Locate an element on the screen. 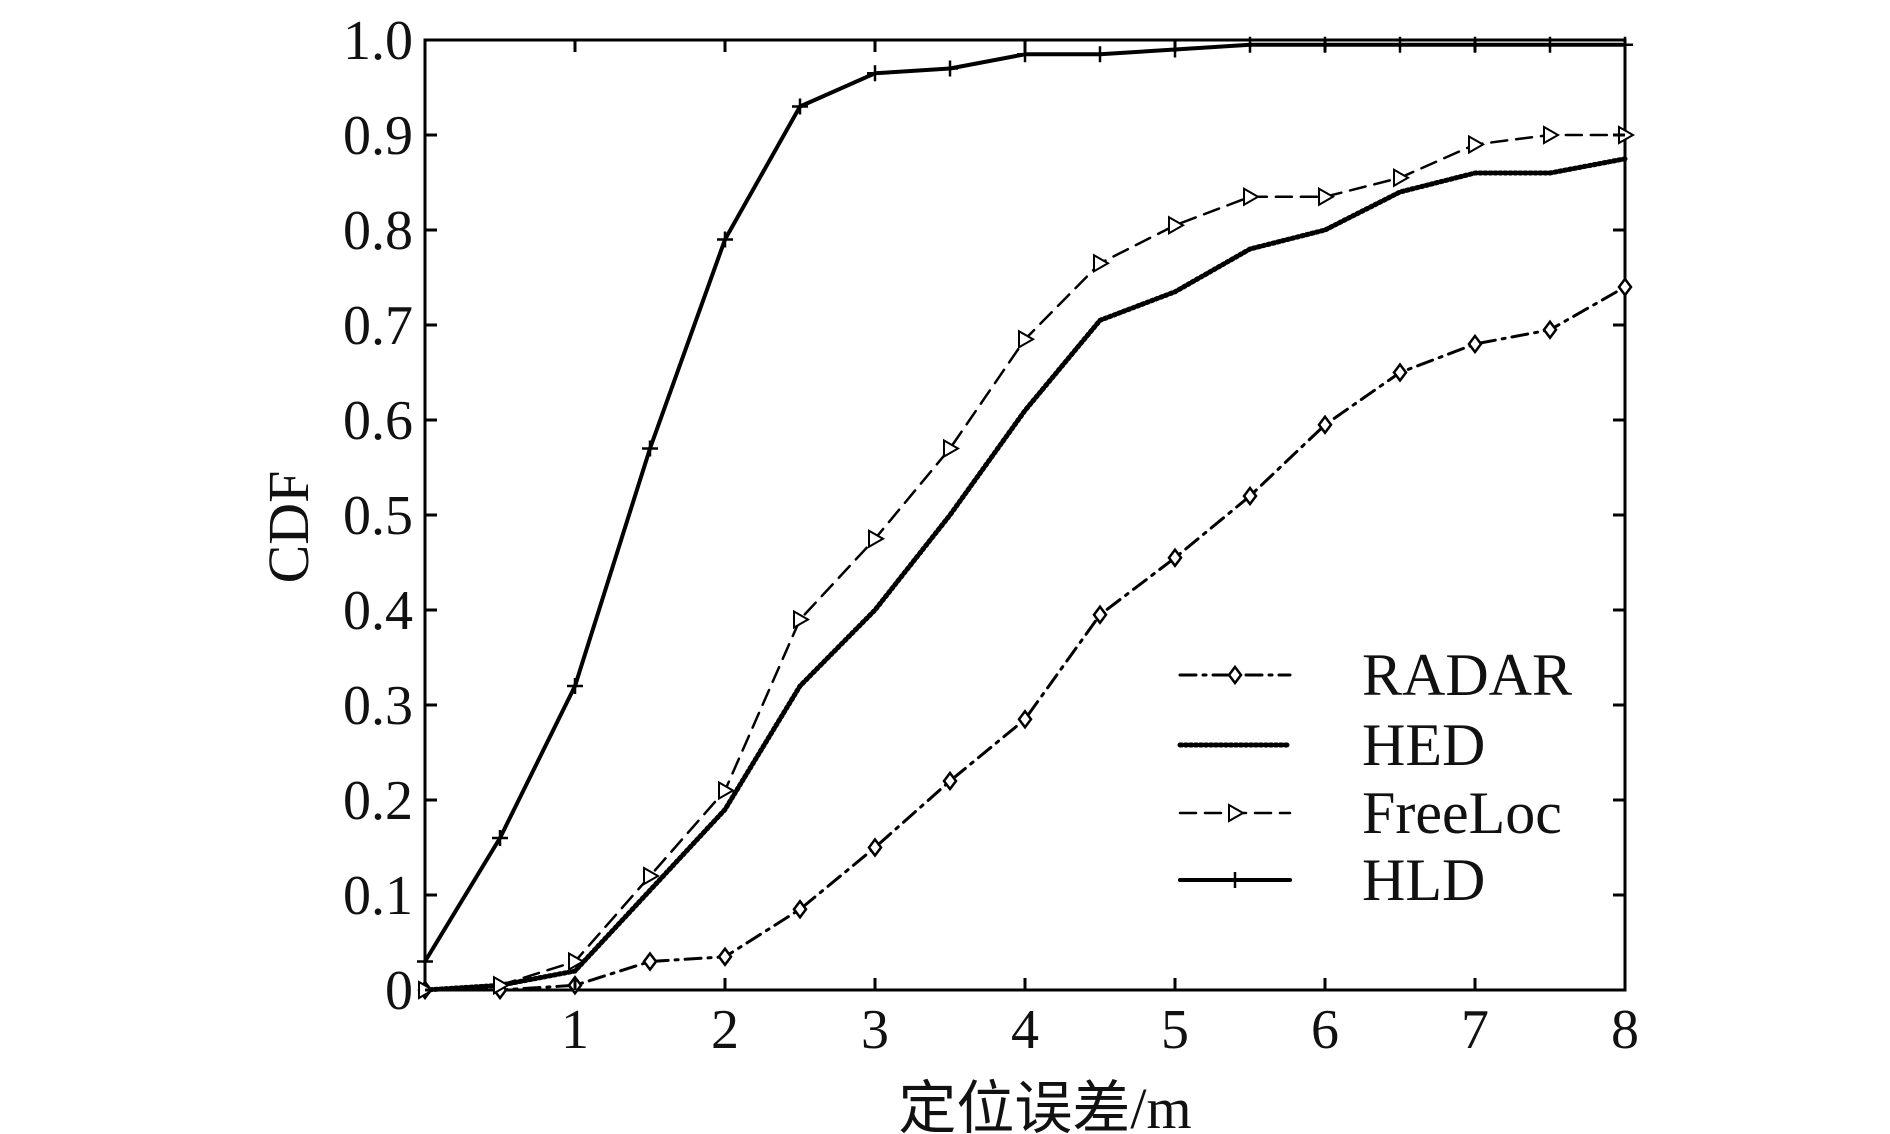  y-tick-label: 0.6 is located at coordinates (378, 421).